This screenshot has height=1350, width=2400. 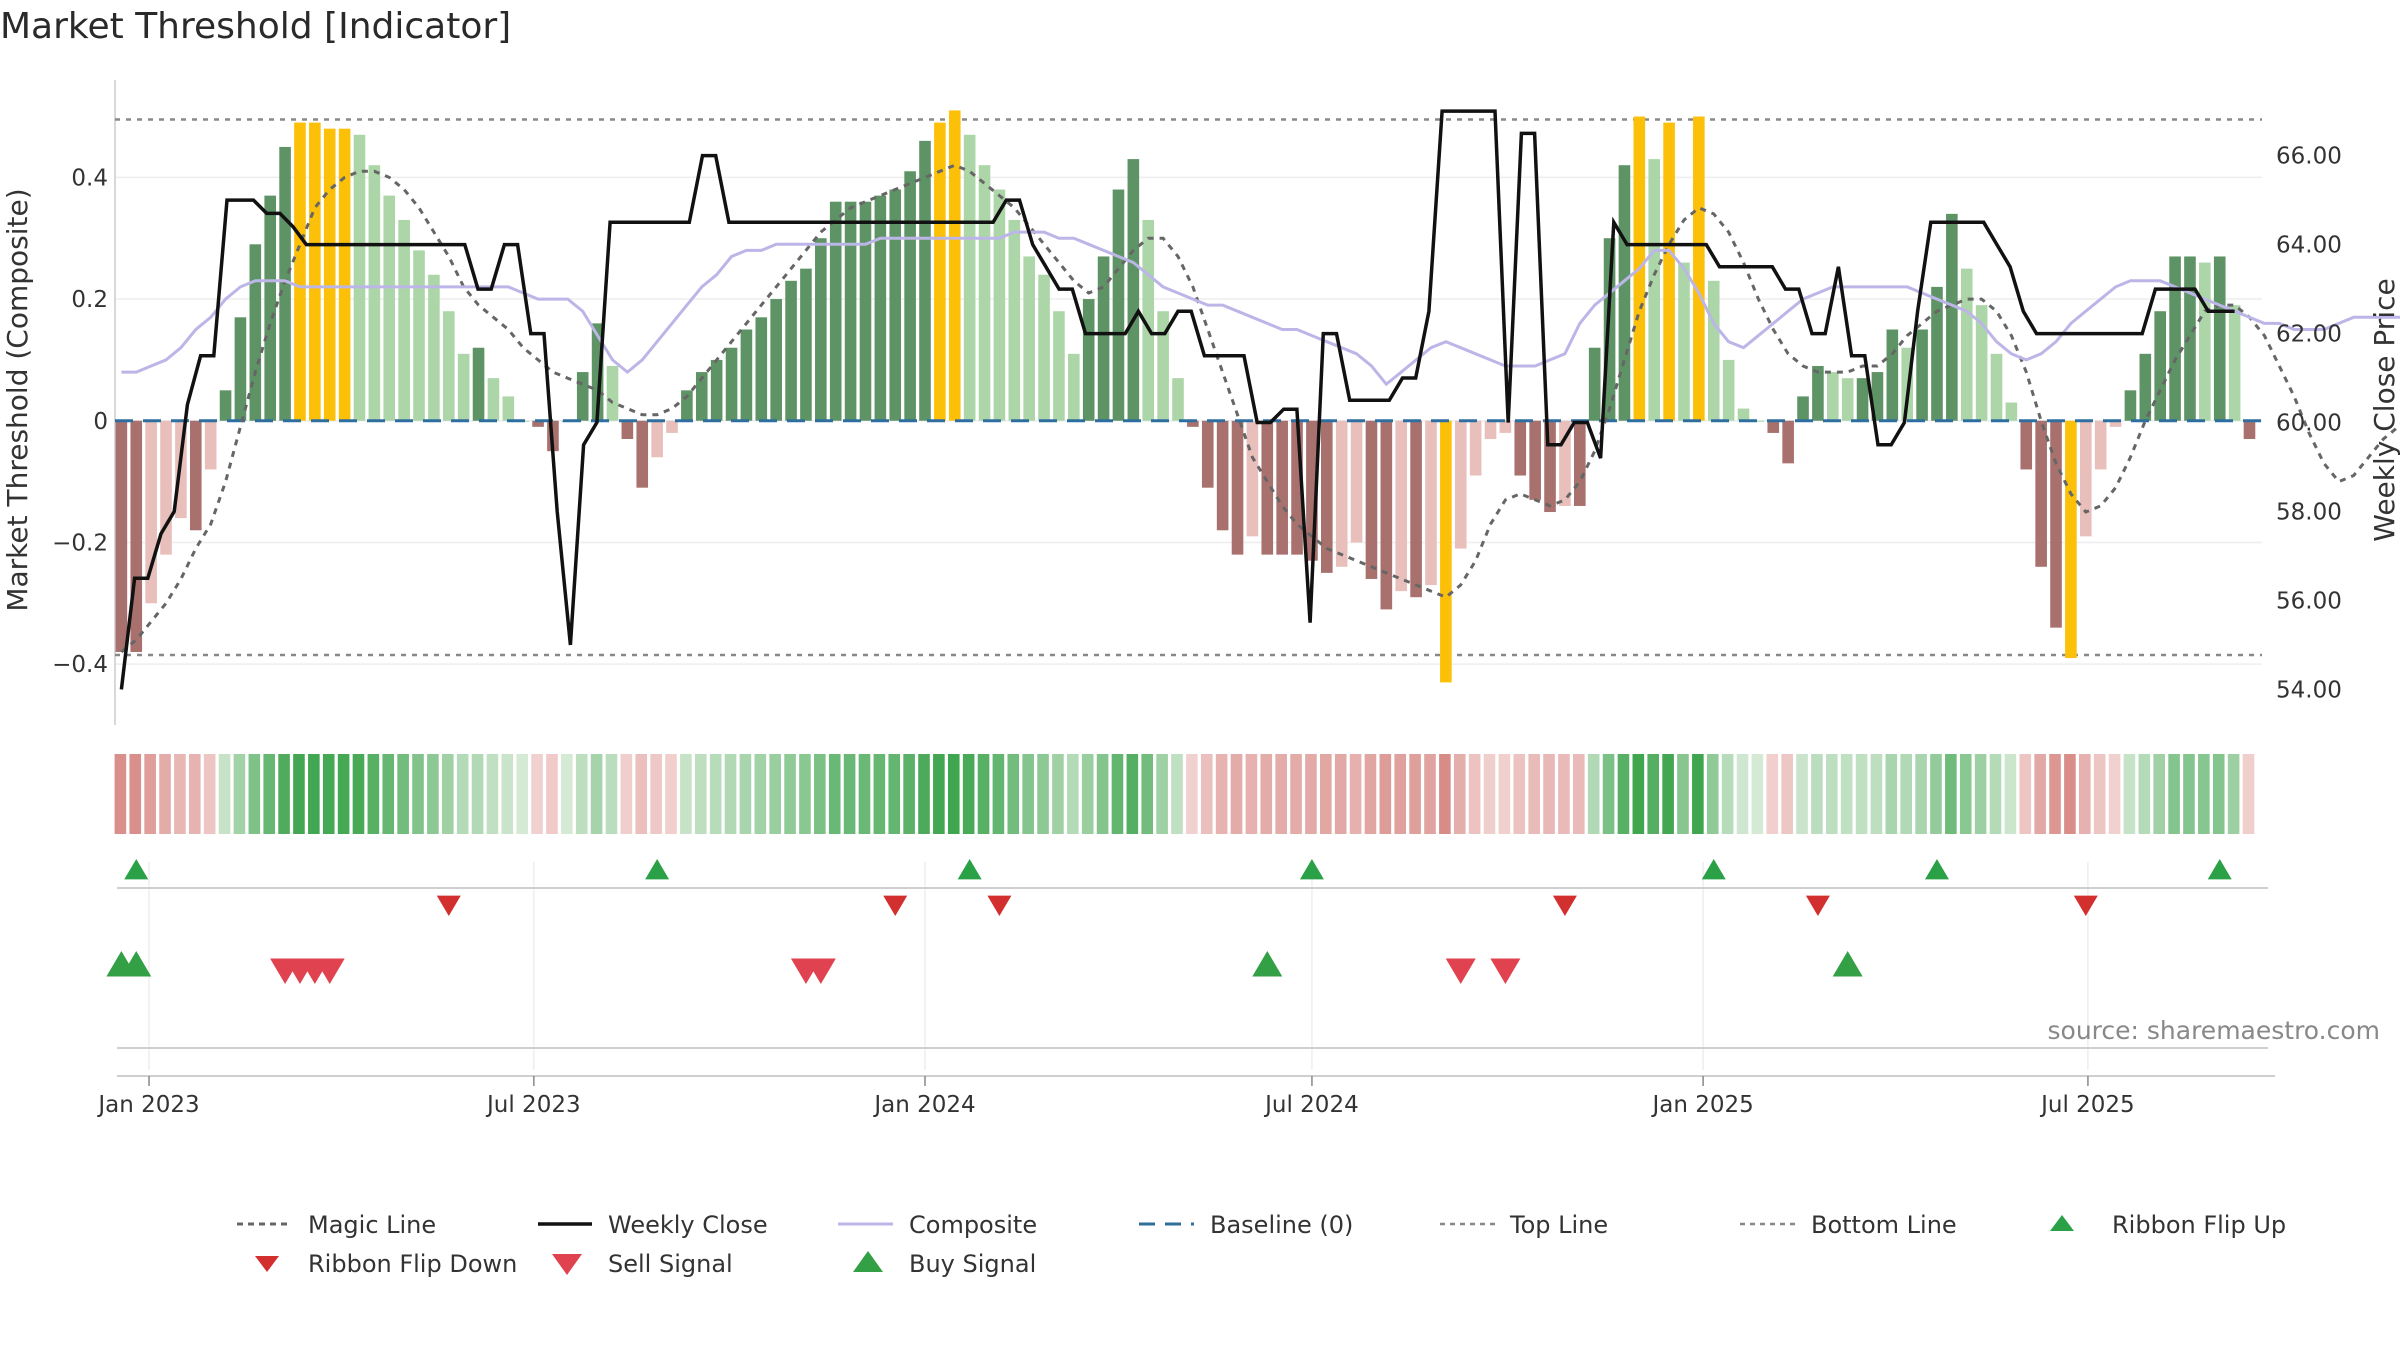 I want to click on legend-item-baseline: Baseline (0), so click(x=1246, y=1225).